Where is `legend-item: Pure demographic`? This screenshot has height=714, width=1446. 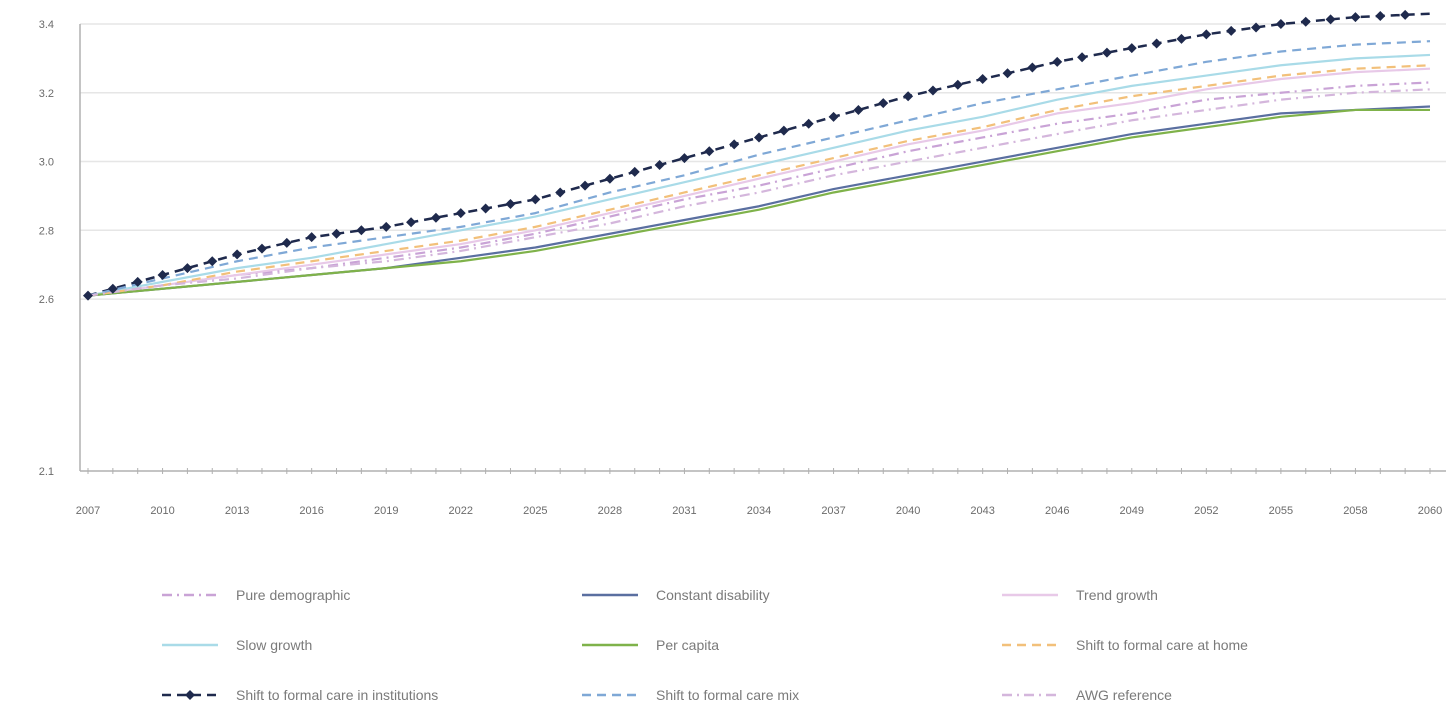 legend-item: Pure demographic is located at coordinates (370, 595).